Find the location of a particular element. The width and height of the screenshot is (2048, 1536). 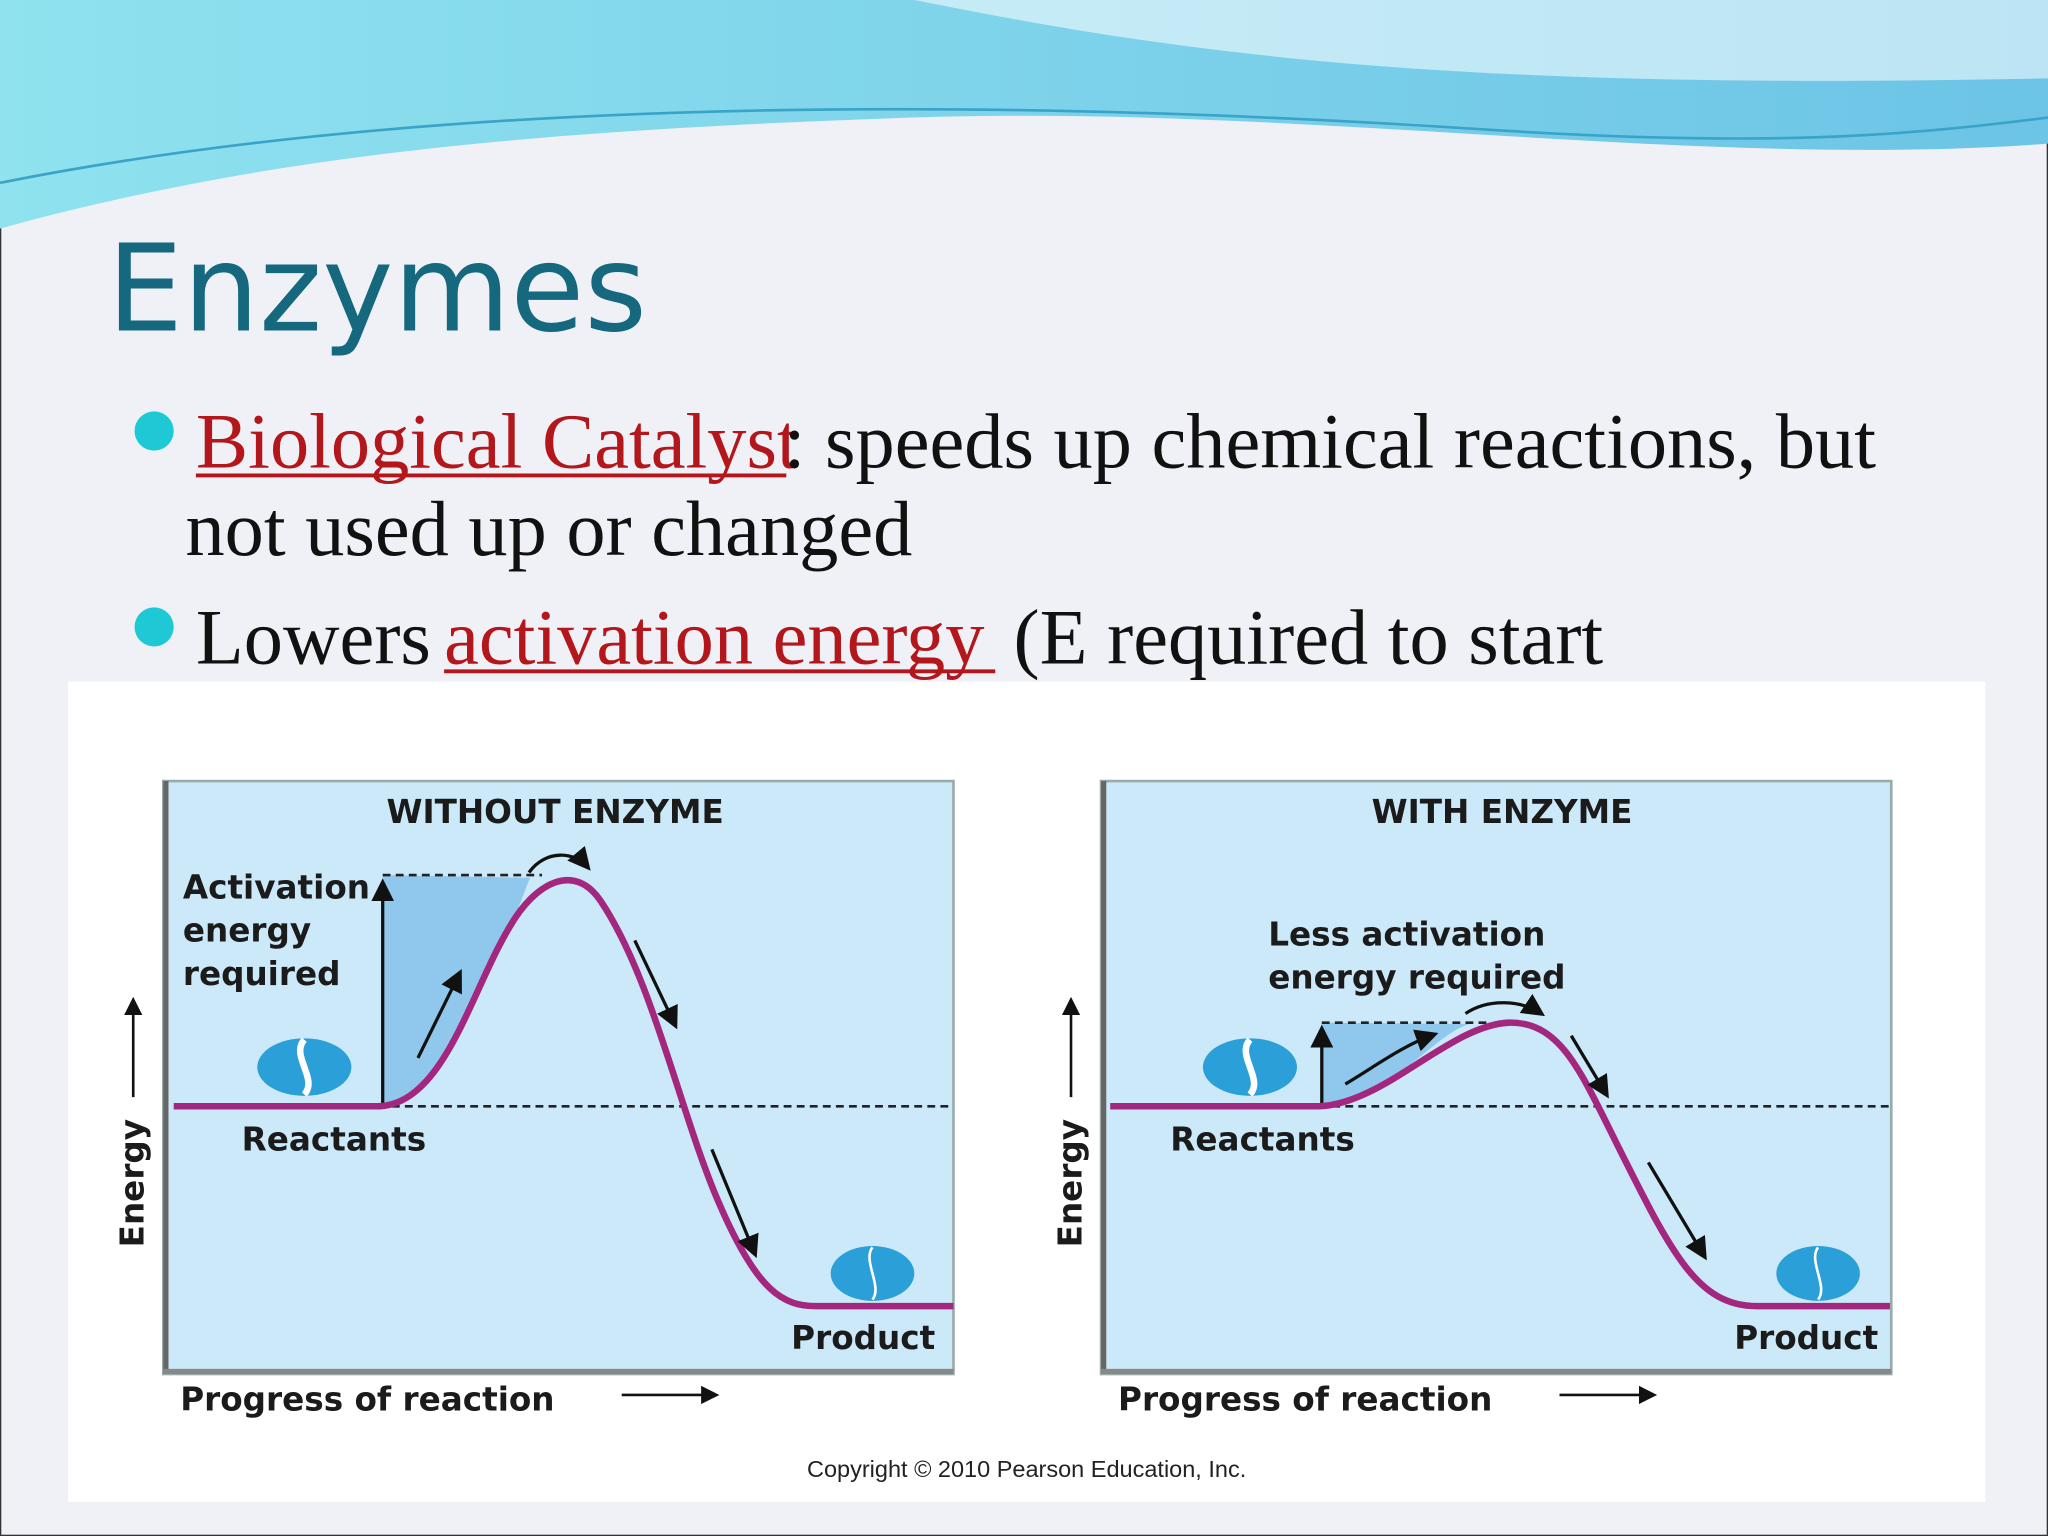

bullet-text: : speeds up chemical reactions, but is located at coordinates (1330, 441).